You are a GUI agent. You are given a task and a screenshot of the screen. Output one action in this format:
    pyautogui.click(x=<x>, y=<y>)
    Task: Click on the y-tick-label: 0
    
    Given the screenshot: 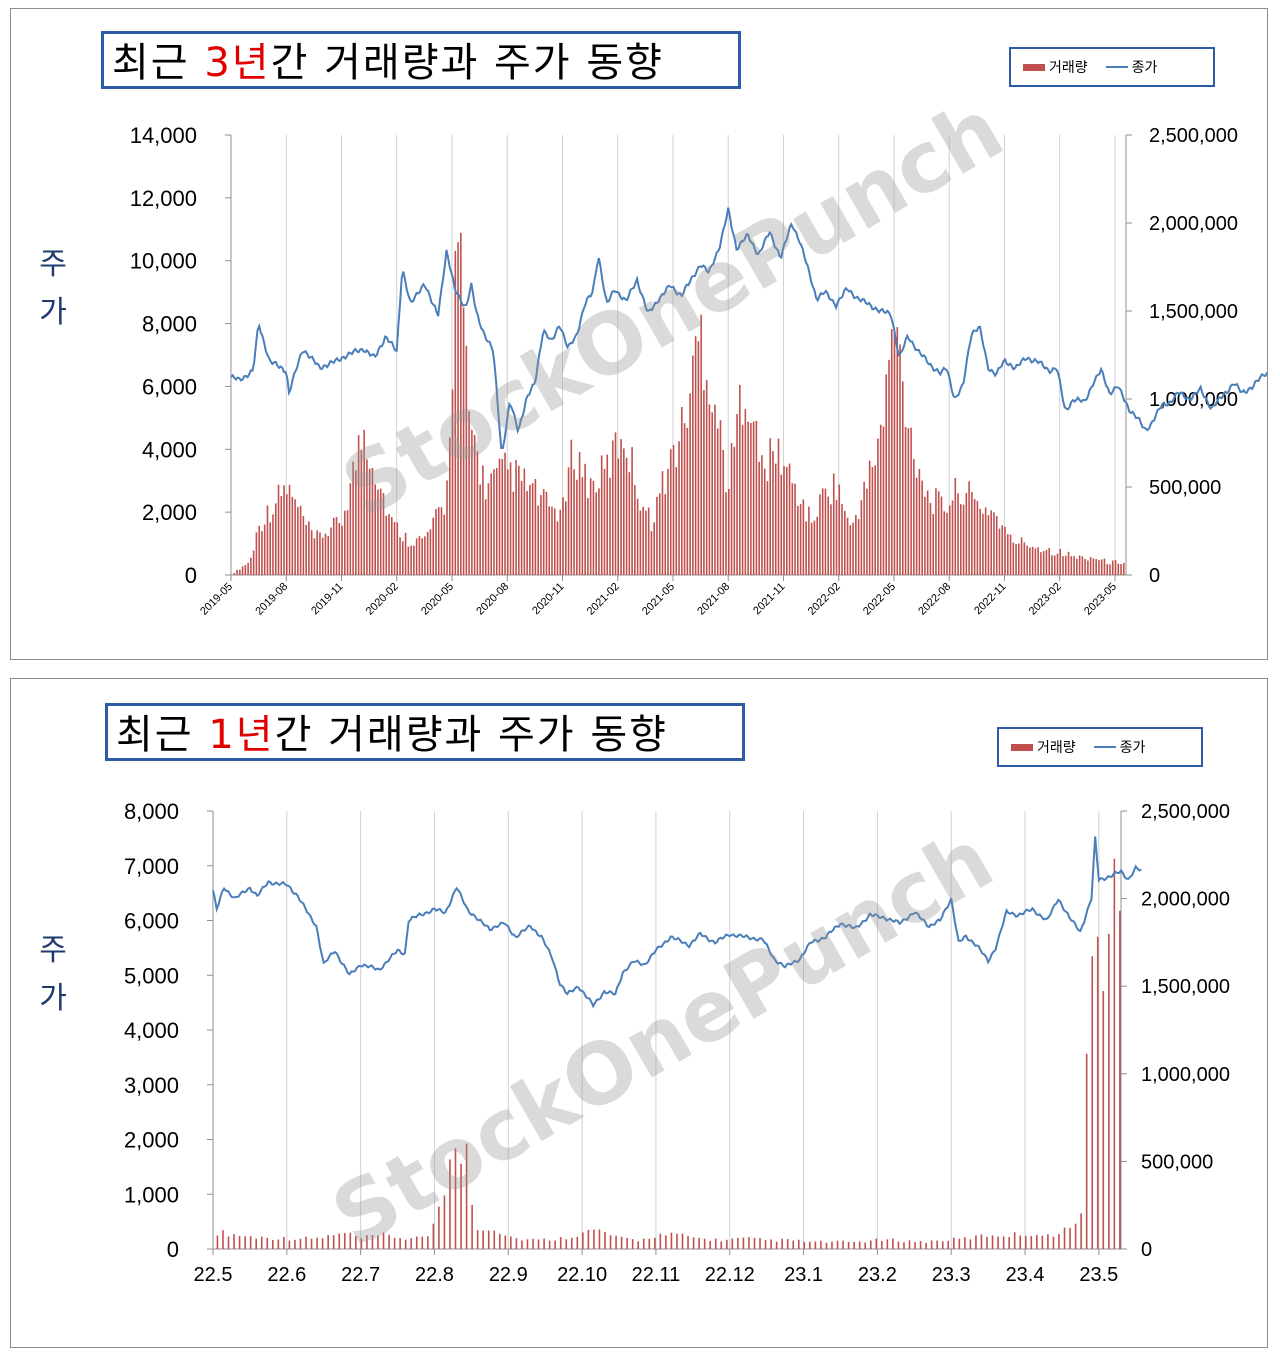 What is the action you would take?
    pyautogui.click(x=173, y=1249)
    